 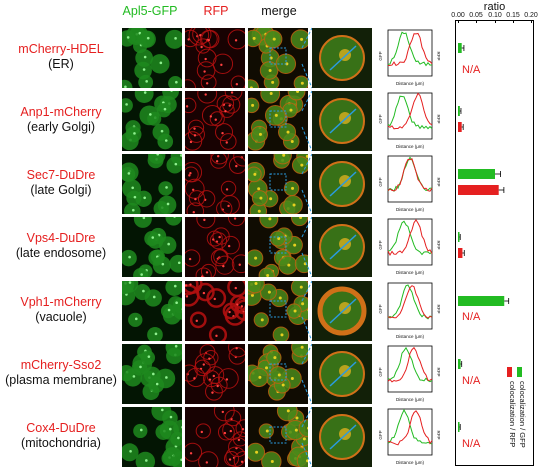 What do you see at coordinates (509, 372) in the screenshot?
I see `legend-swatch-rfp` at bounding box center [509, 372].